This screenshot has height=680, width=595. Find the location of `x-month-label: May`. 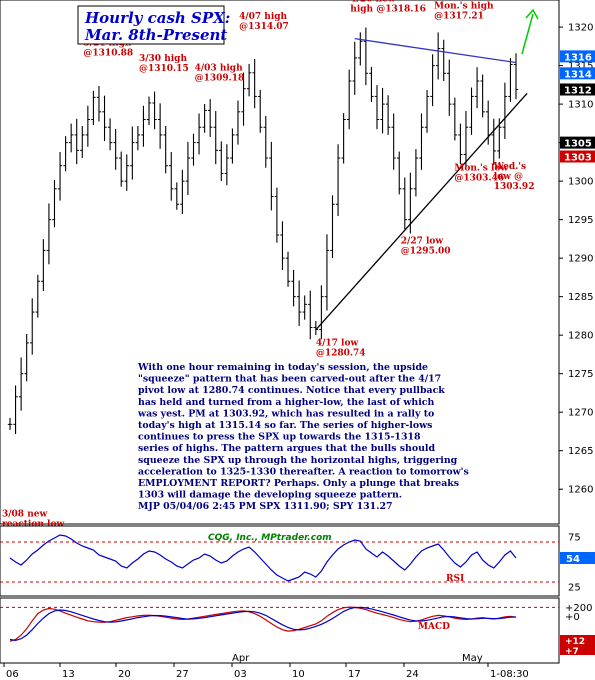

x-month-label: May is located at coordinates (472, 658).